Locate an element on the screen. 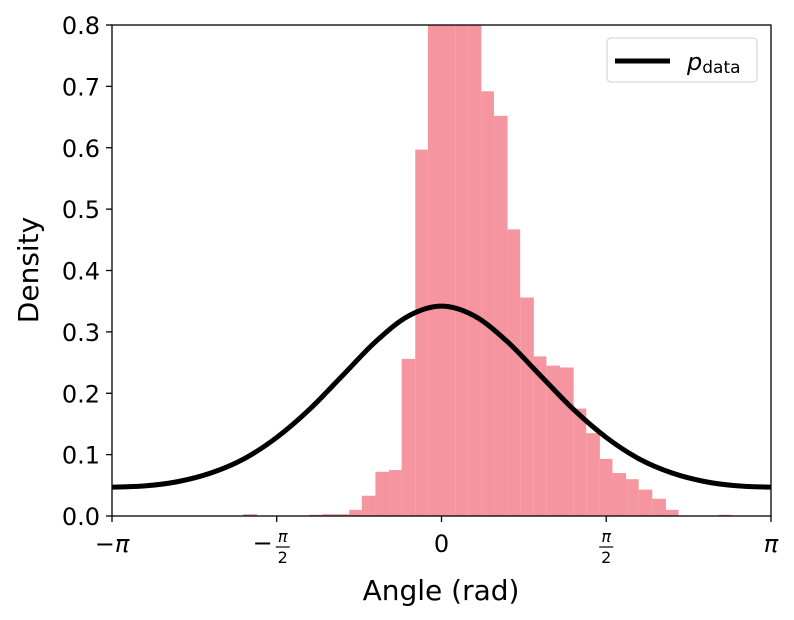  x-tick-label: − π 2 is located at coordinates (271, 547).